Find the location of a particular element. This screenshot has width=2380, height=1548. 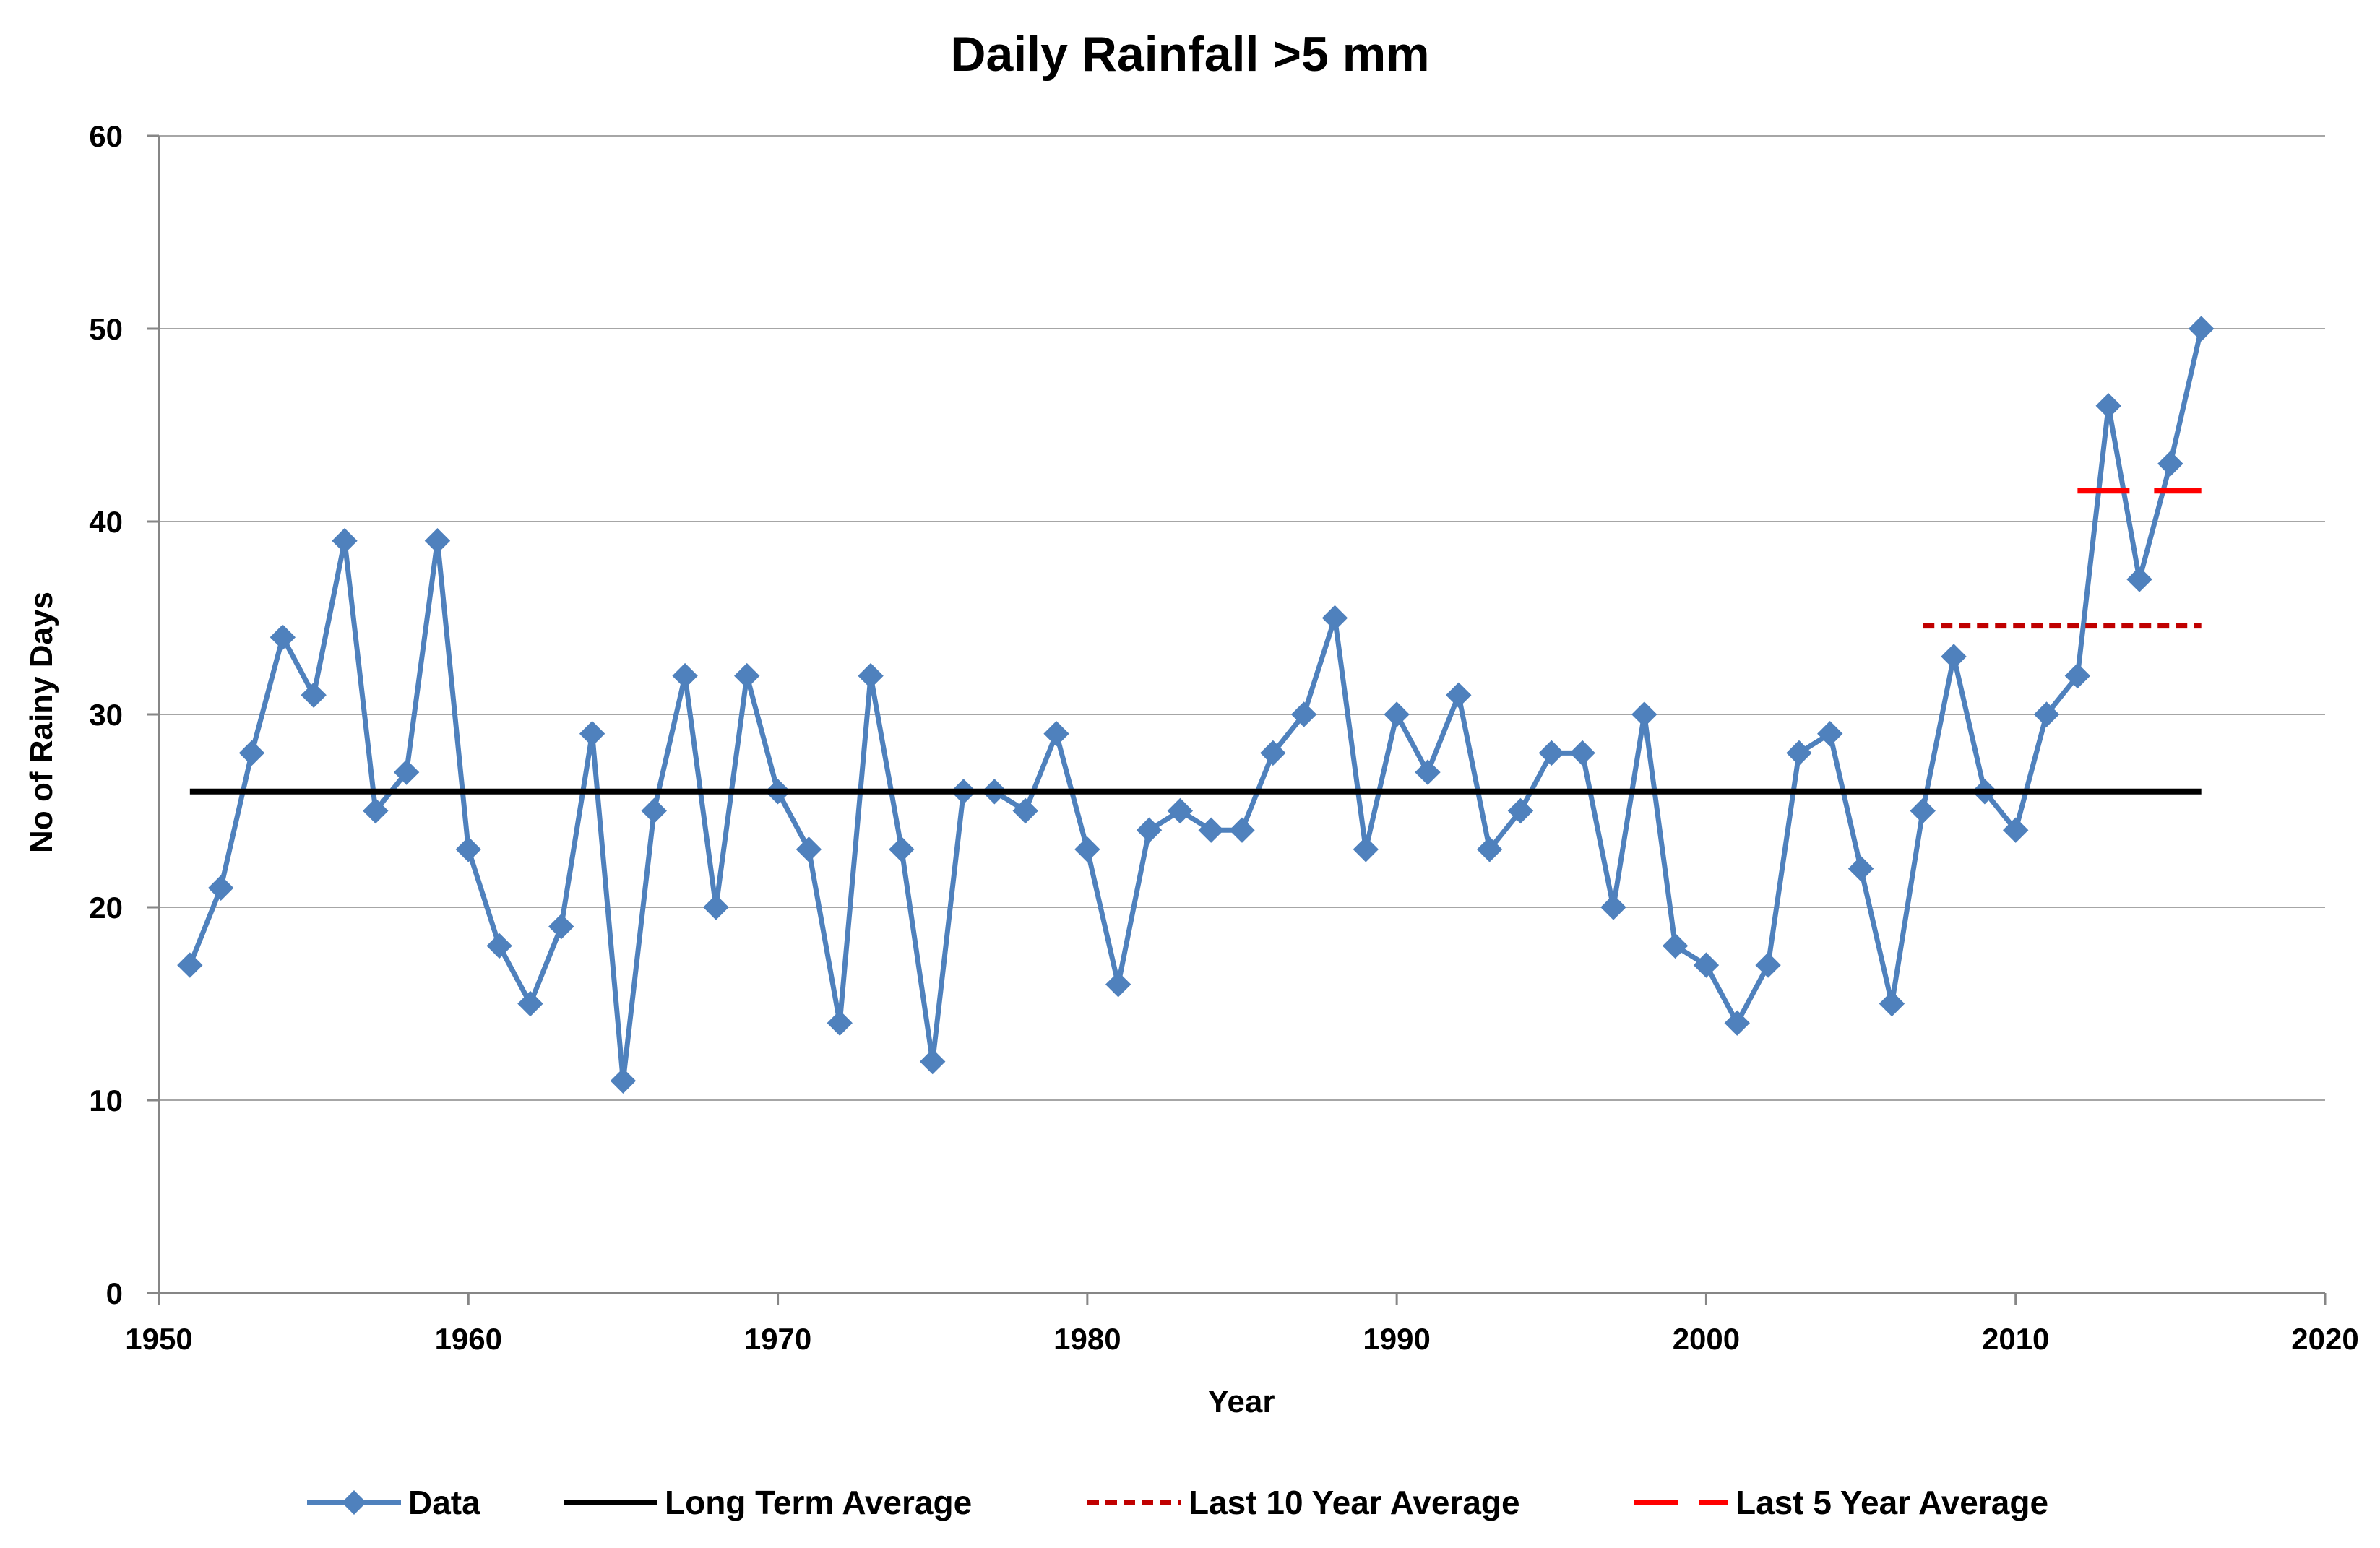

x-tick-label: 2020 is located at coordinates (2324, 1339).